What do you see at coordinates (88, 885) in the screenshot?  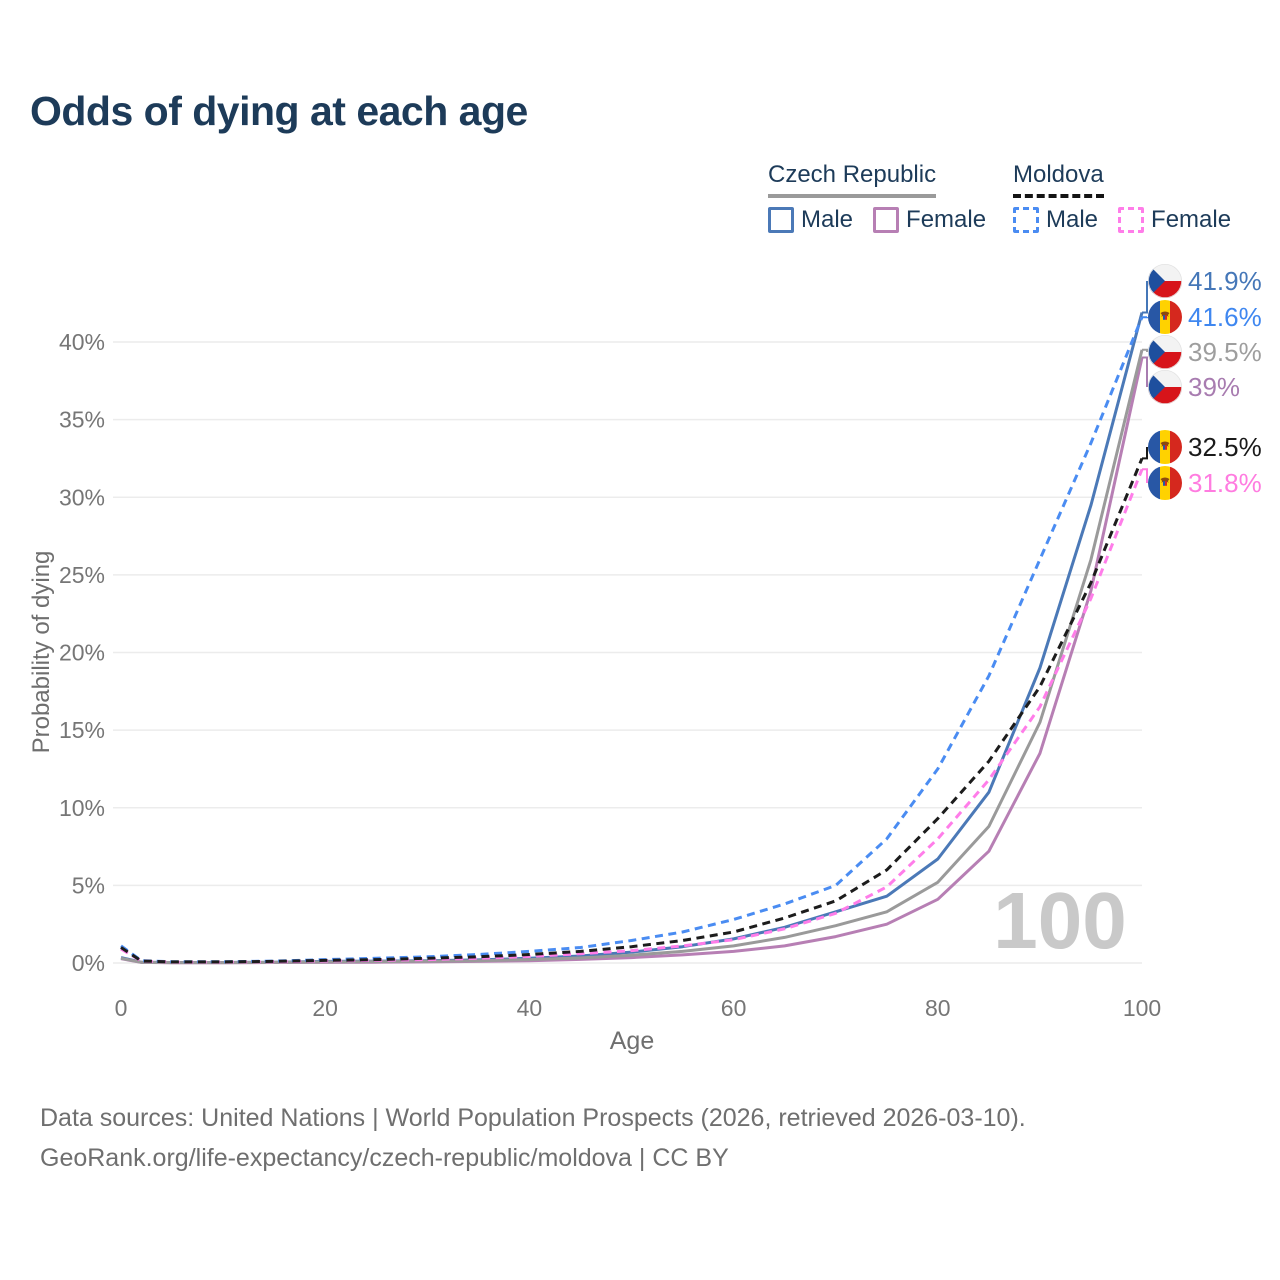 I see `y-tick-label: 5%` at bounding box center [88, 885].